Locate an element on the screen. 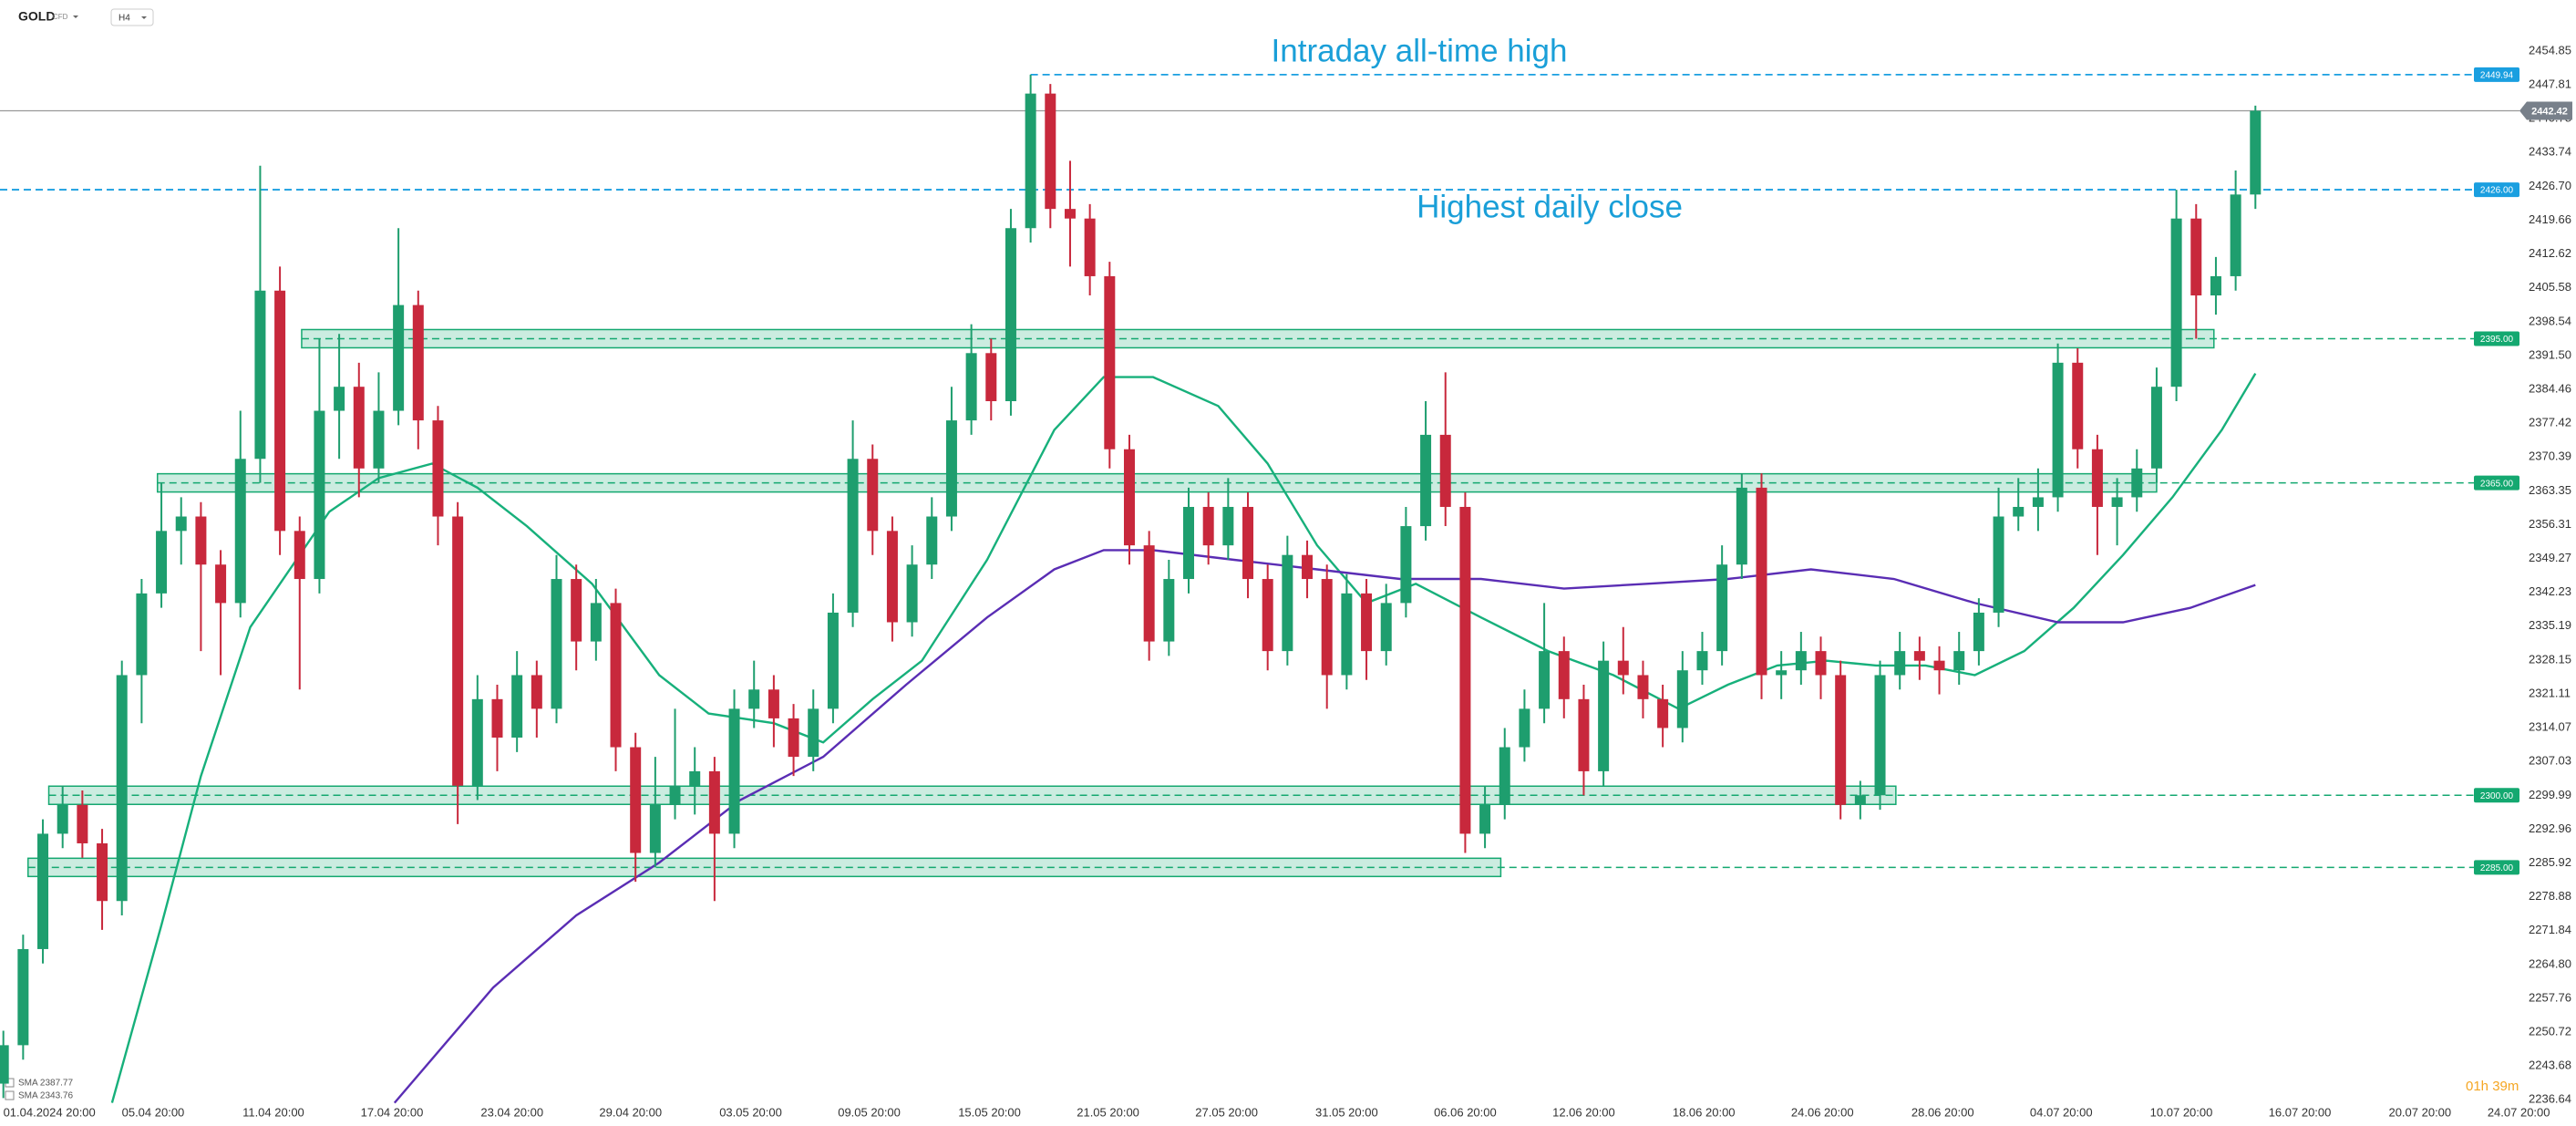 The width and height of the screenshot is (2576, 1126). y-tick-label: 2342.23 is located at coordinates (2550, 591).